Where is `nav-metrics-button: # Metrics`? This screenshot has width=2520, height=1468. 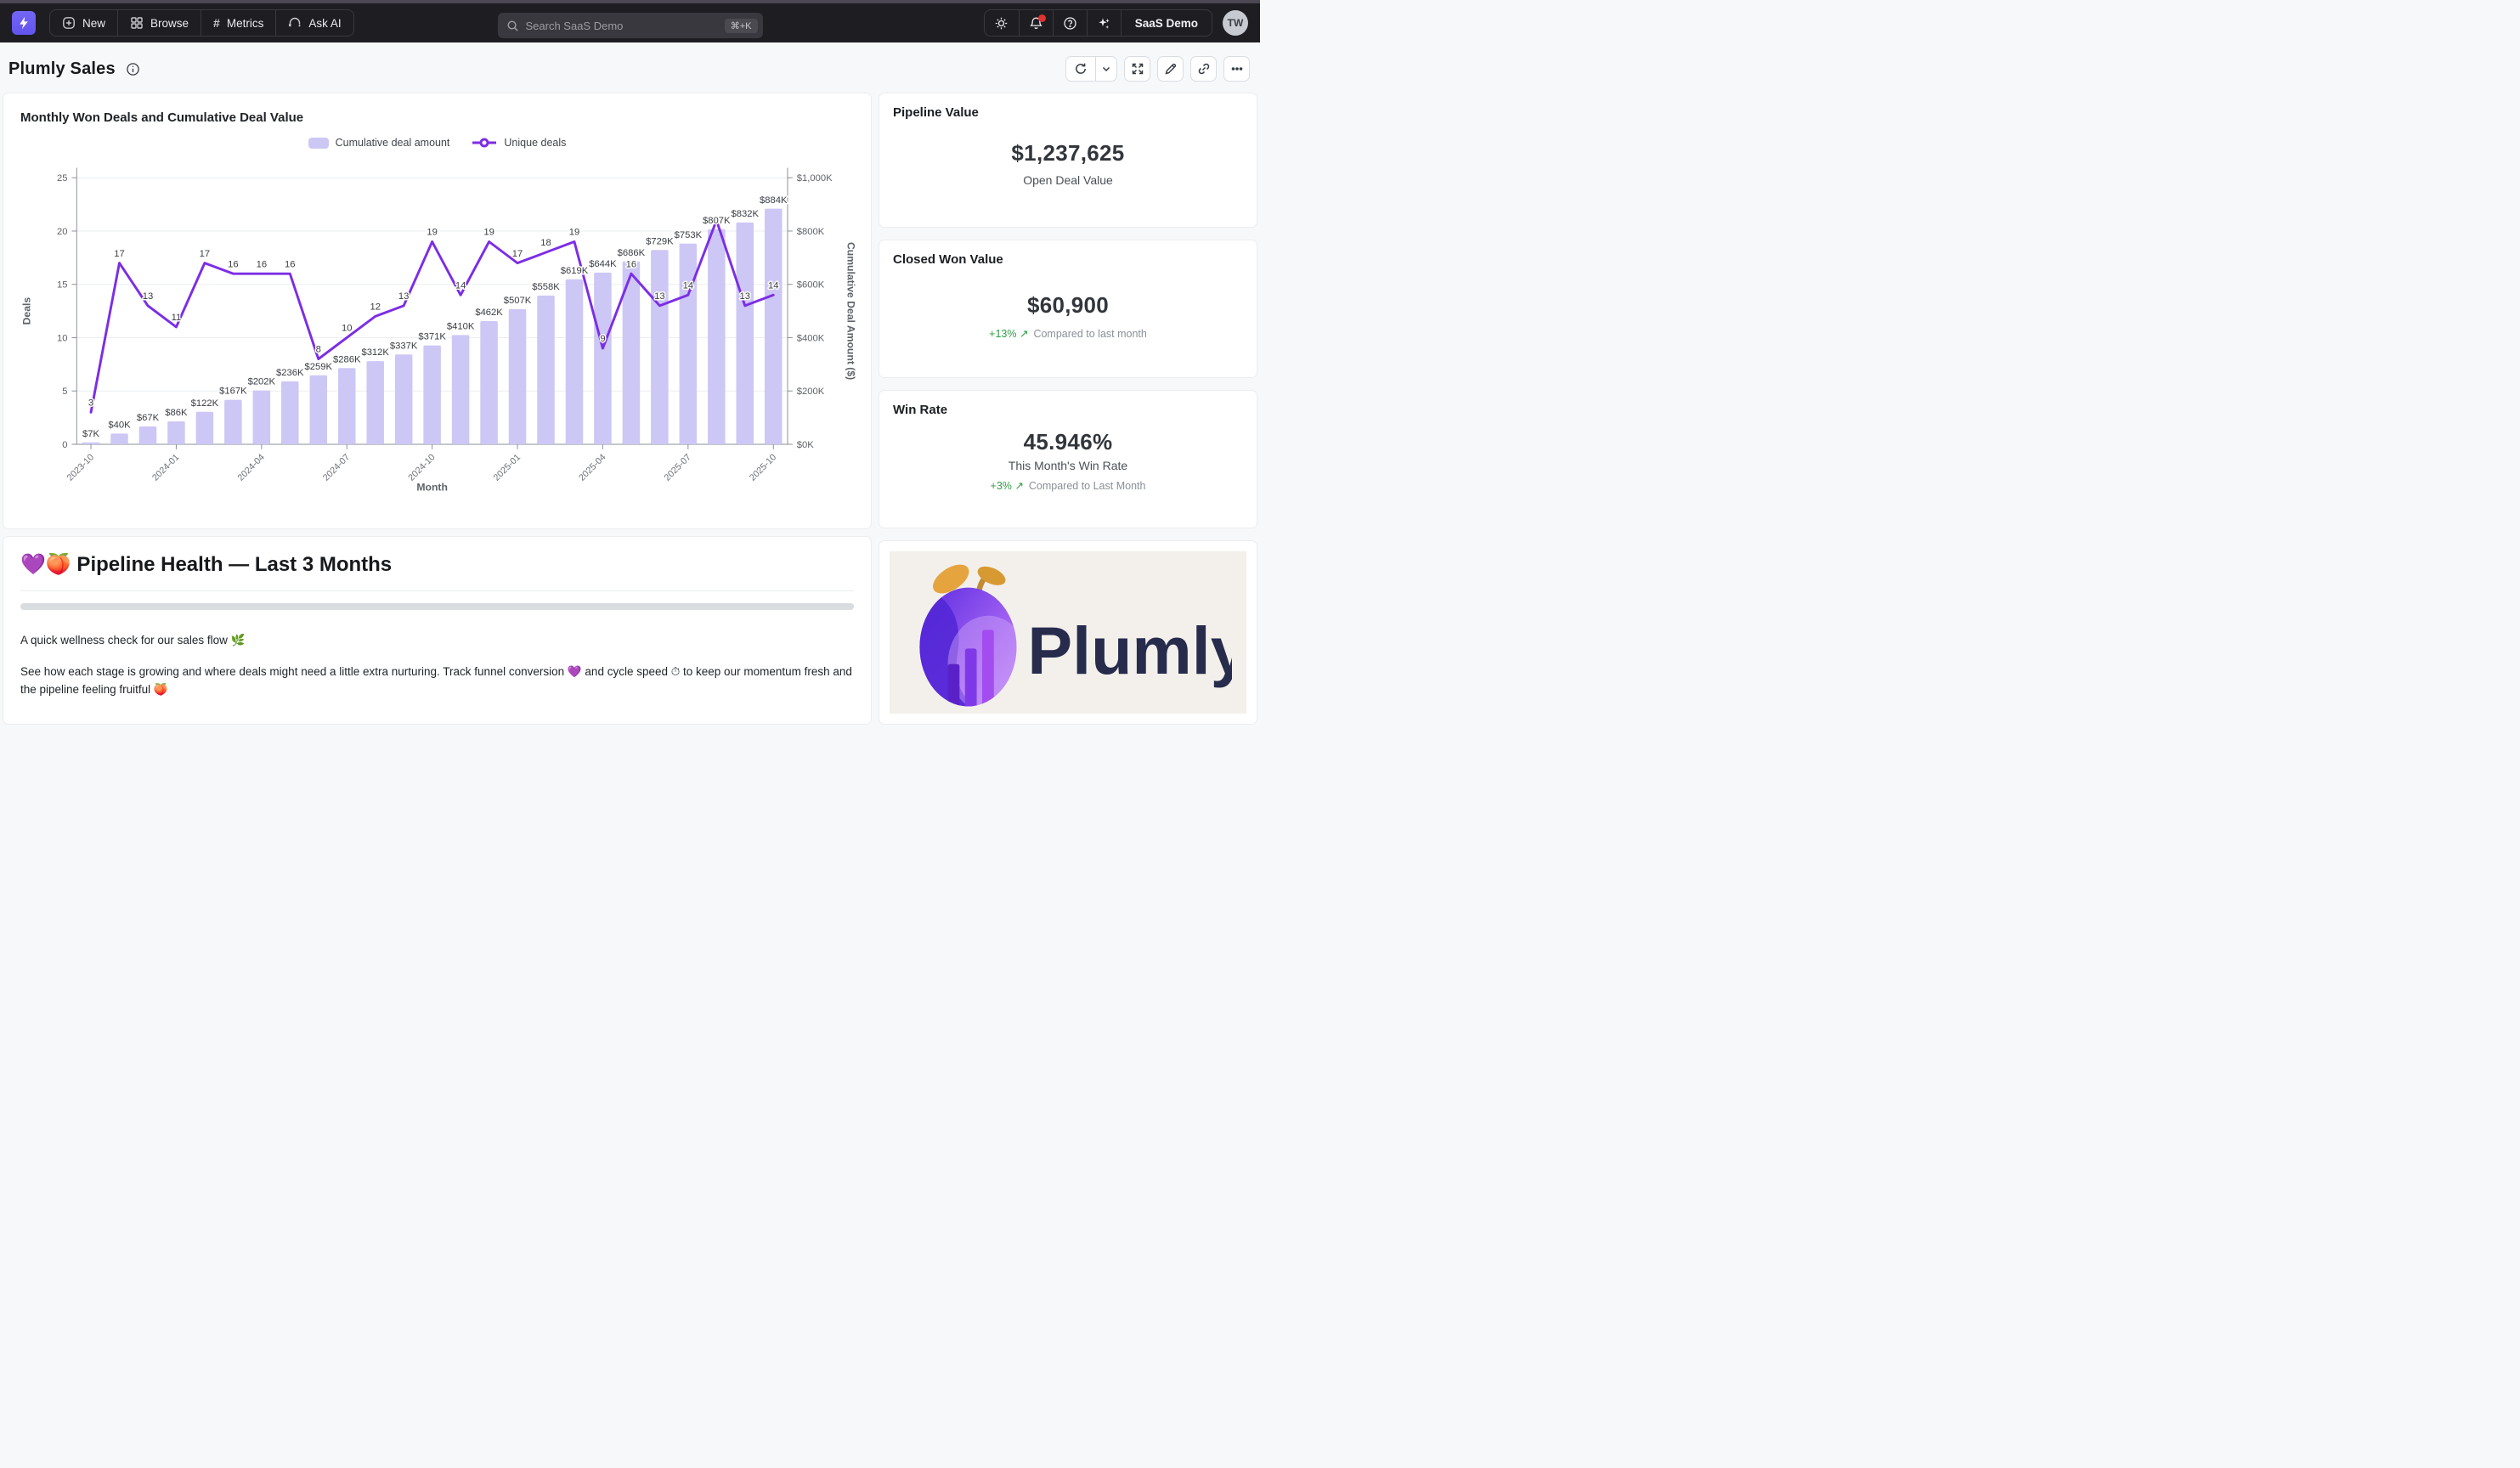
nav-metrics-button: # Metrics is located at coordinates (238, 23).